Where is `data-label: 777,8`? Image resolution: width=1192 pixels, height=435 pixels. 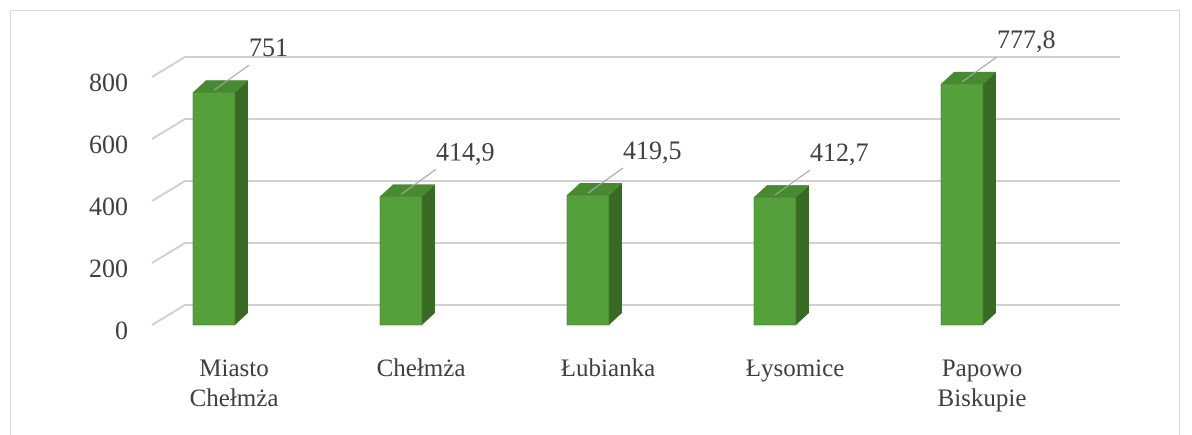 data-label: 777,8 is located at coordinates (1026, 39).